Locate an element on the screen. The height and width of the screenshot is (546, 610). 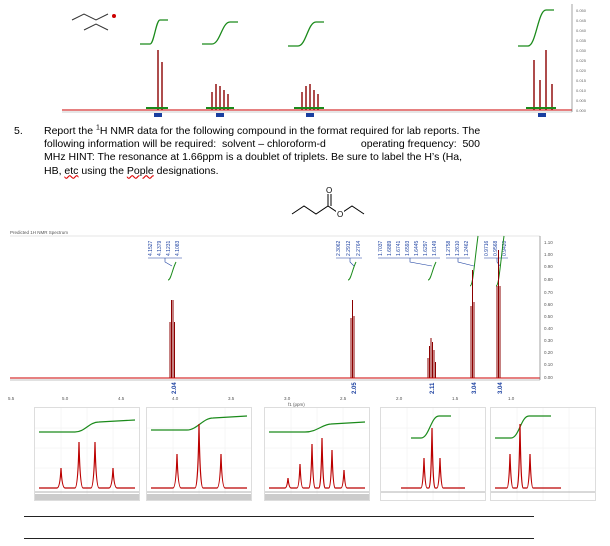
svg-text: 0.60 is located at coordinates (548, 304).